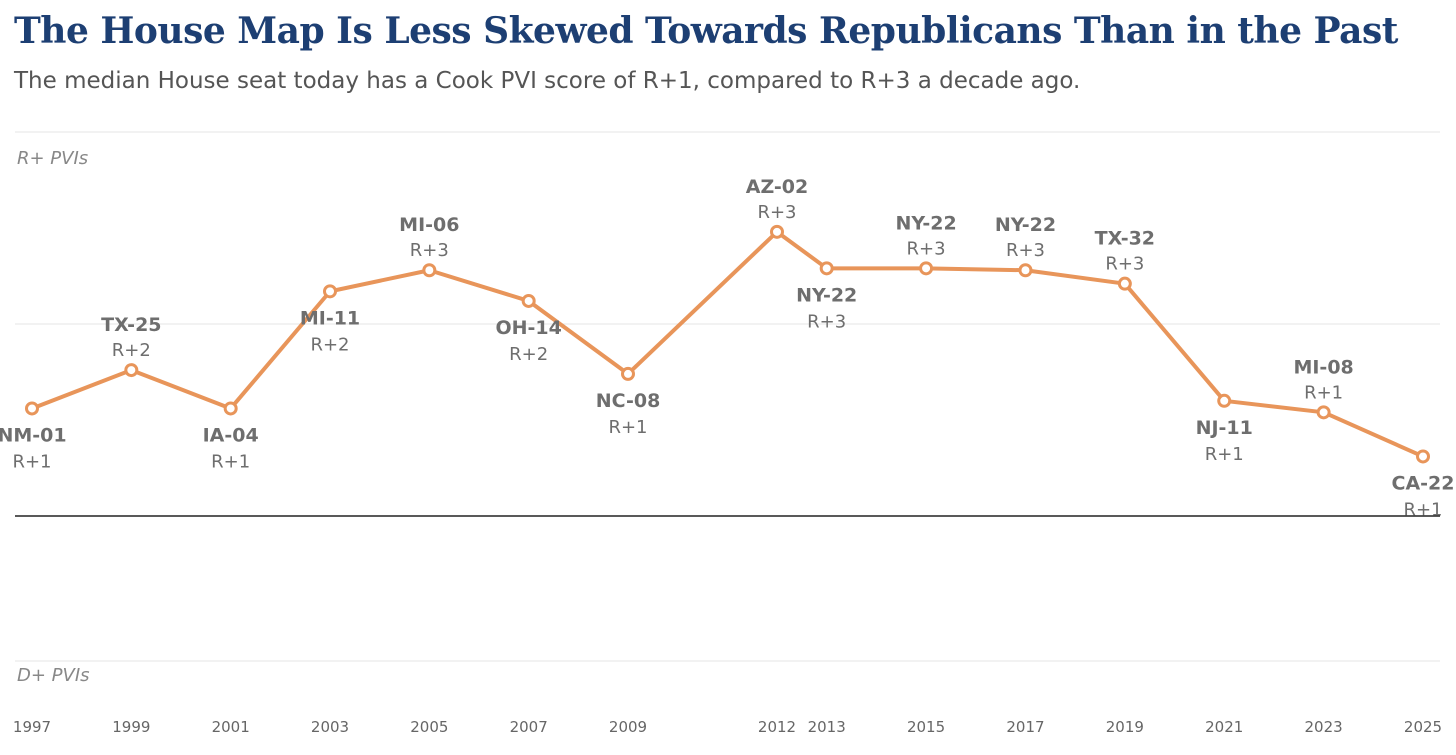 The image size is (1456, 755). Describe the element at coordinates (330, 318) in the screenshot. I see `district-label-2003: MI-11` at that location.